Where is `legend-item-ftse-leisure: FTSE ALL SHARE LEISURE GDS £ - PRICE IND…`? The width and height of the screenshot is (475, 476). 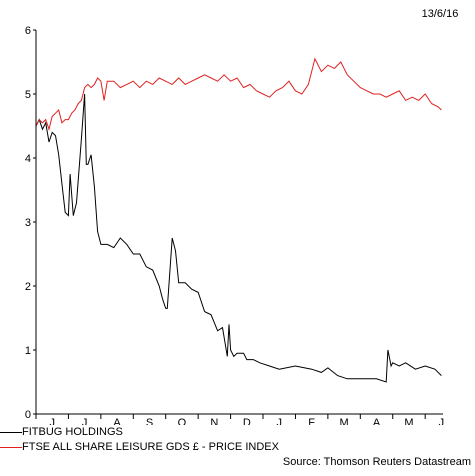 legend-item-ftse-leisure: FTSE ALL SHARE LEISURE GDS £ - PRICE IND… is located at coordinates (139, 447).